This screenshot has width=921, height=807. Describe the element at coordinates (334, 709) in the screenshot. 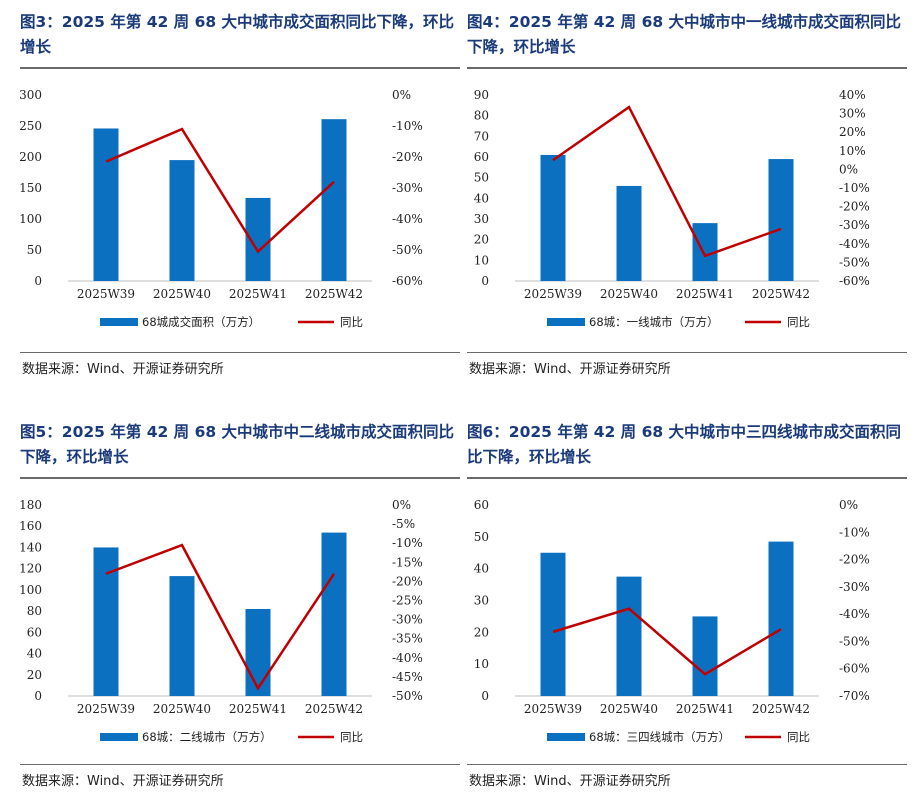

I see `category-label: 2025W42` at that location.